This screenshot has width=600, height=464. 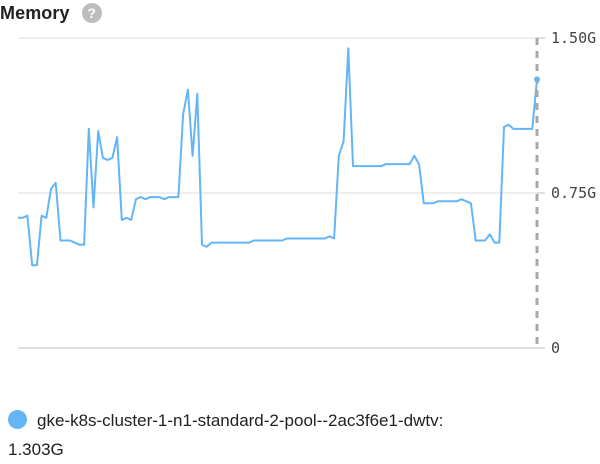 What do you see at coordinates (91, 13) in the screenshot?
I see `help-circle-icon: ?` at bounding box center [91, 13].